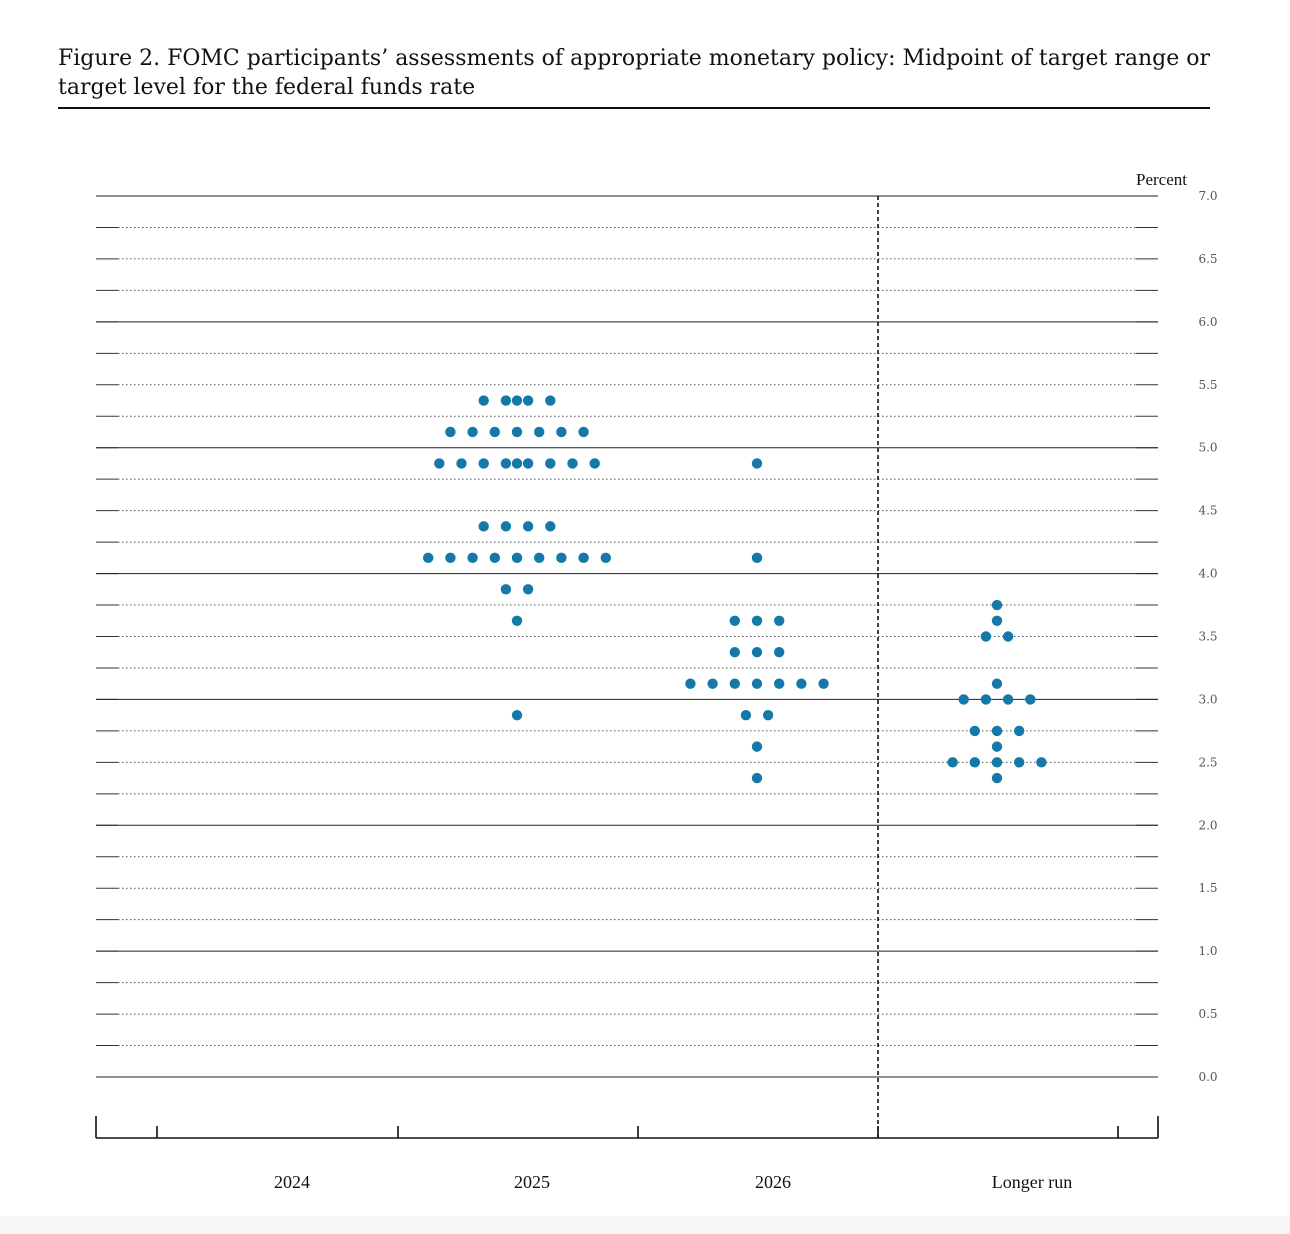 Image resolution: width=1290 pixels, height=1234 pixels. Describe the element at coordinates (645, 1225) in the screenshot. I see `page-bottom-strip` at that location.